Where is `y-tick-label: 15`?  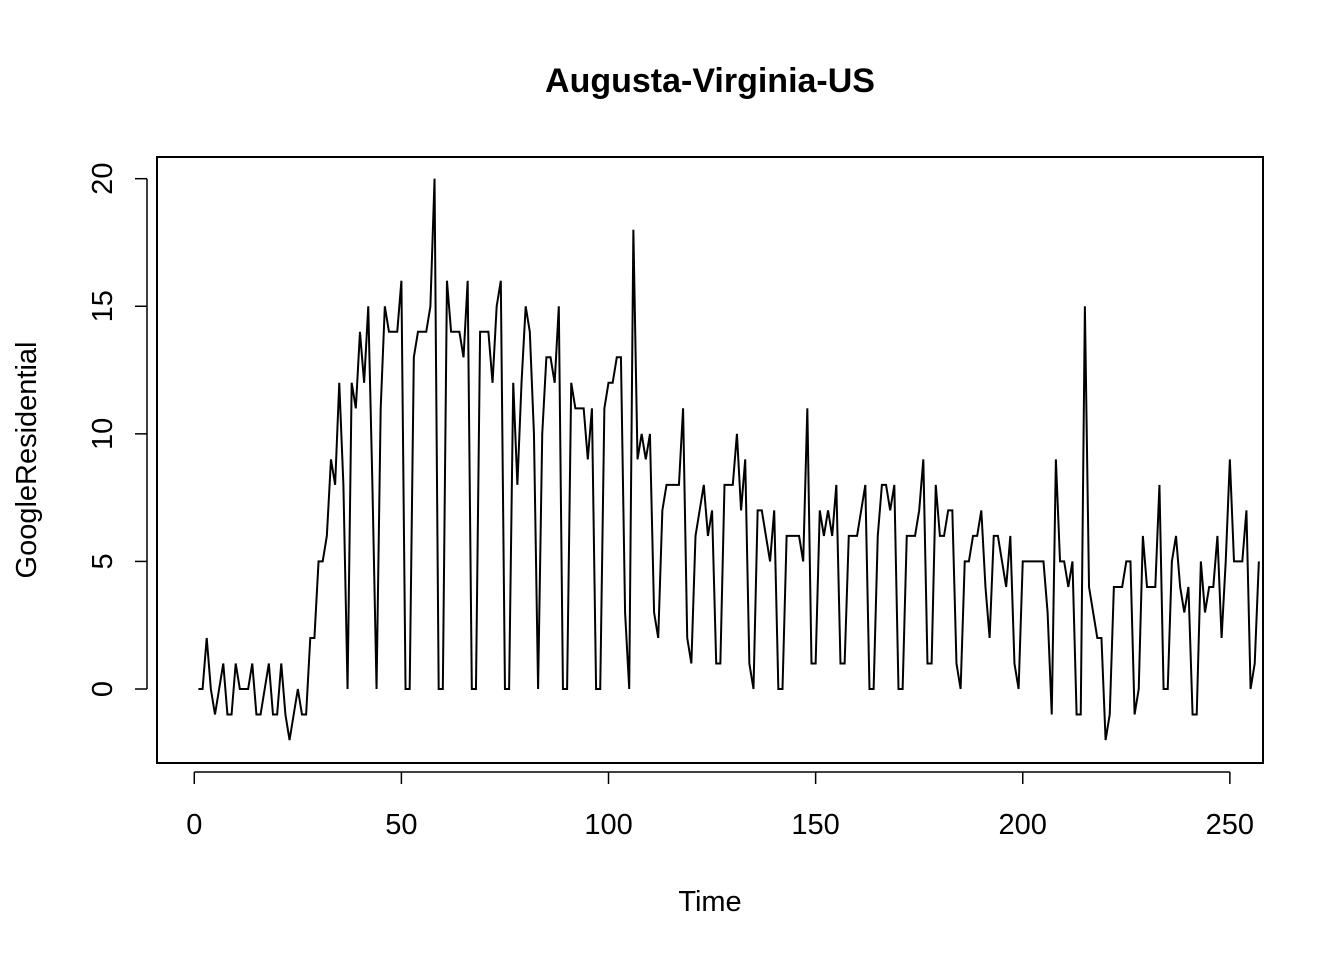
y-tick-label: 15 is located at coordinates (103, 306).